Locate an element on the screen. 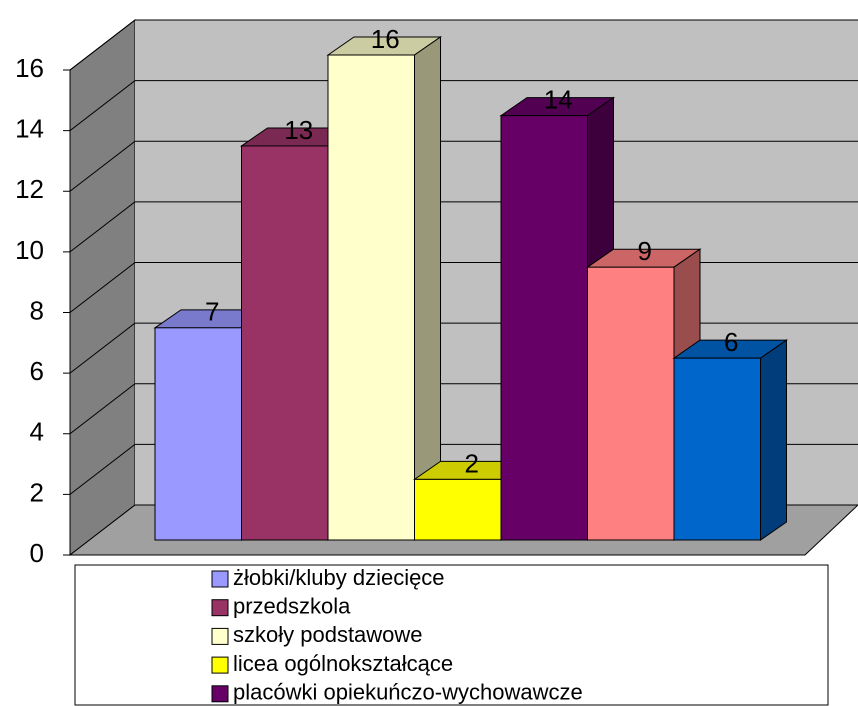 The width and height of the screenshot is (858, 706). y-tick-label: 12 is located at coordinates (29, 189).